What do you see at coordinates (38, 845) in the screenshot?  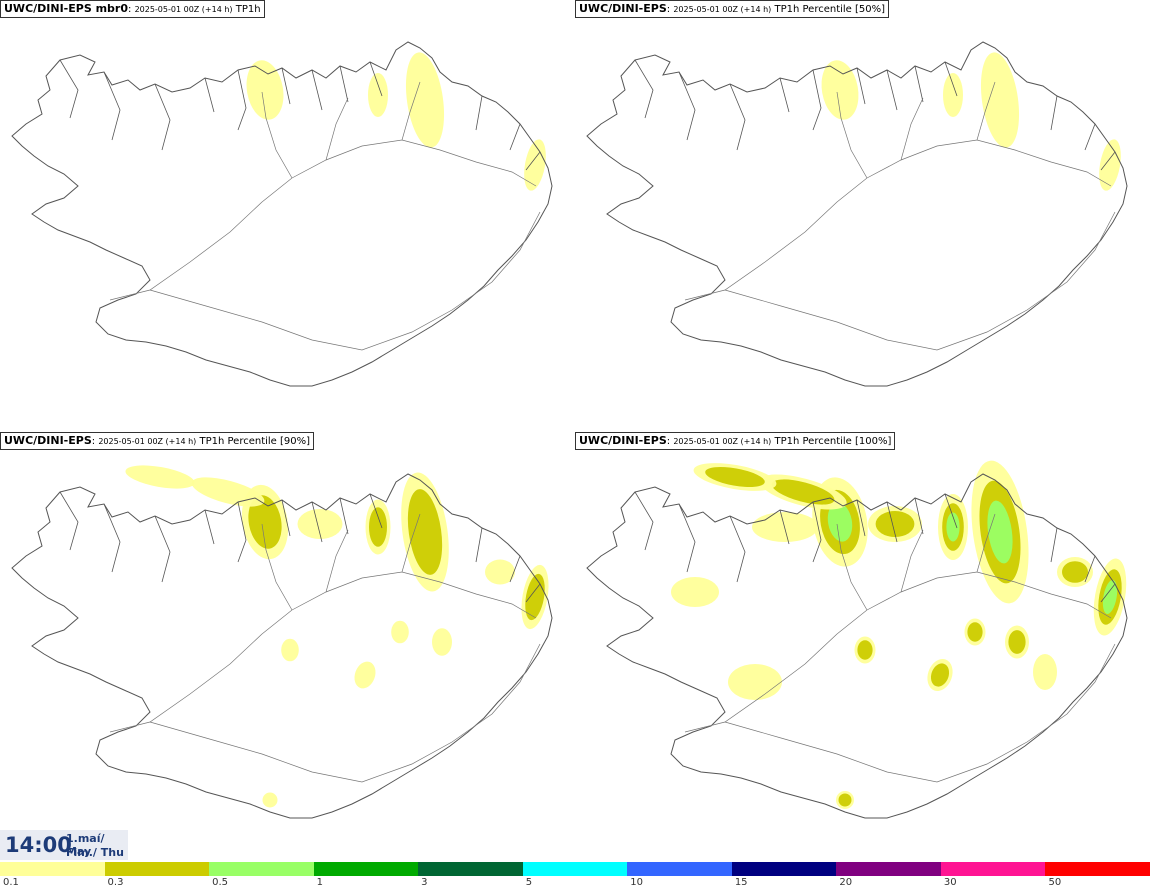 I see `valid-time: 14:00` at bounding box center [38, 845].